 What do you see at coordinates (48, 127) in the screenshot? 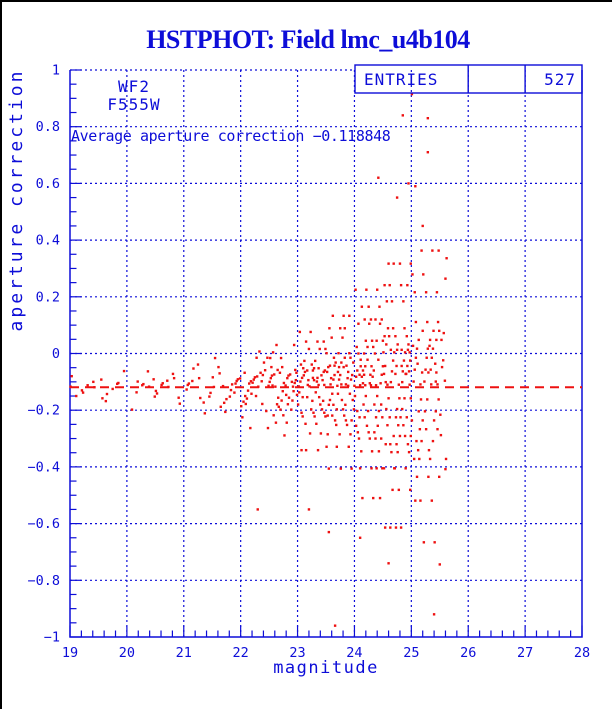
I see `y-tick-label: 0.8` at bounding box center [48, 127].